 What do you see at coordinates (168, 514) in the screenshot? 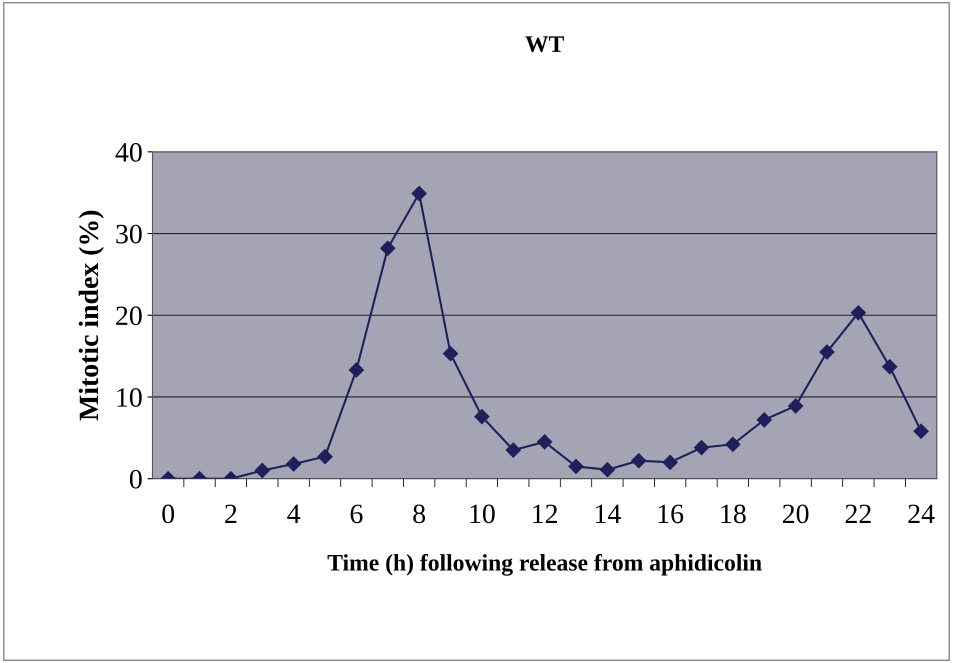
I see `x-tick-label: 0` at bounding box center [168, 514].